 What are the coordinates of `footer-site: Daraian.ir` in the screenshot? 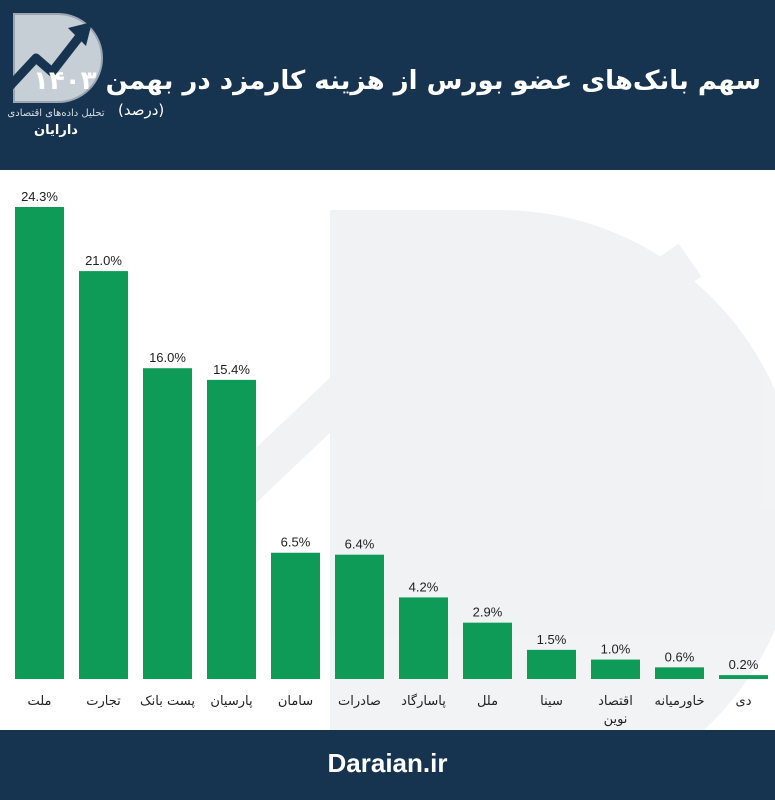 It's located at (387, 763).